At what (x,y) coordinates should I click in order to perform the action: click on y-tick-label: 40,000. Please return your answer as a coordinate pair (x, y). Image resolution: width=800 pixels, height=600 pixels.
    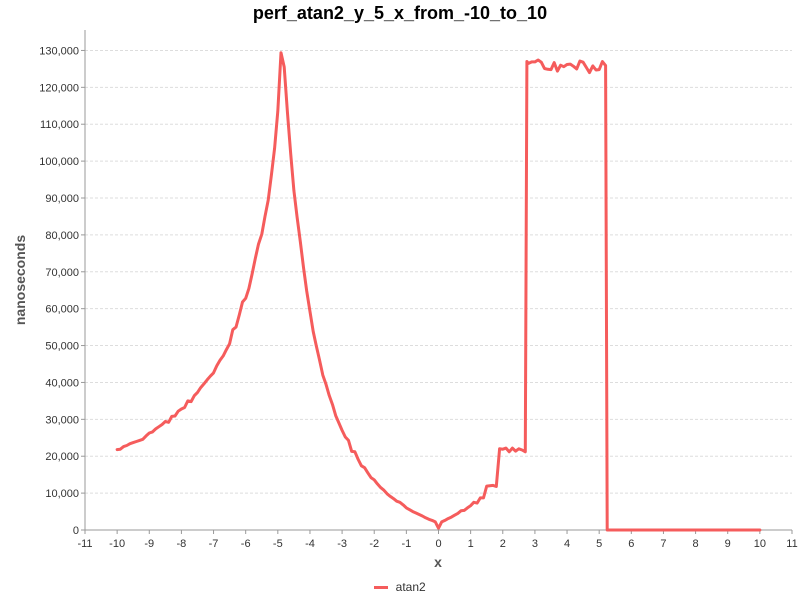
    Looking at the image, I should click on (62, 383).